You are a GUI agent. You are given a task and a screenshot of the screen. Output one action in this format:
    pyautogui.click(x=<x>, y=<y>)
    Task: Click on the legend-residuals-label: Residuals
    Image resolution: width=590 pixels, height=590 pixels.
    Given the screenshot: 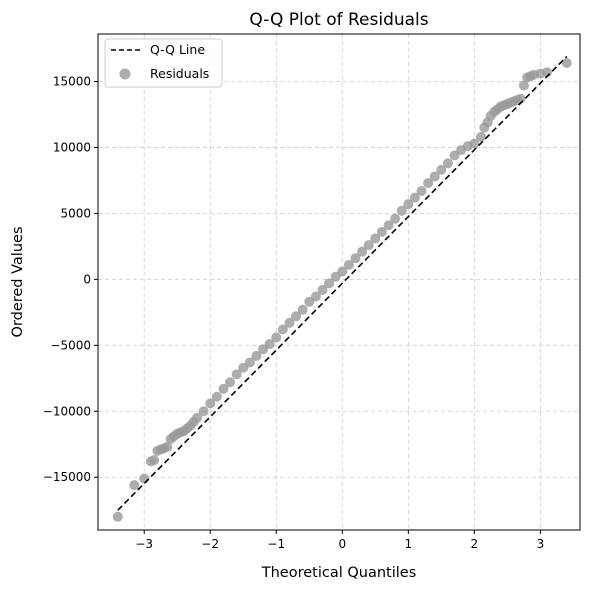 What is the action you would take?
    pyautogui.click(x=179, y=73)
    